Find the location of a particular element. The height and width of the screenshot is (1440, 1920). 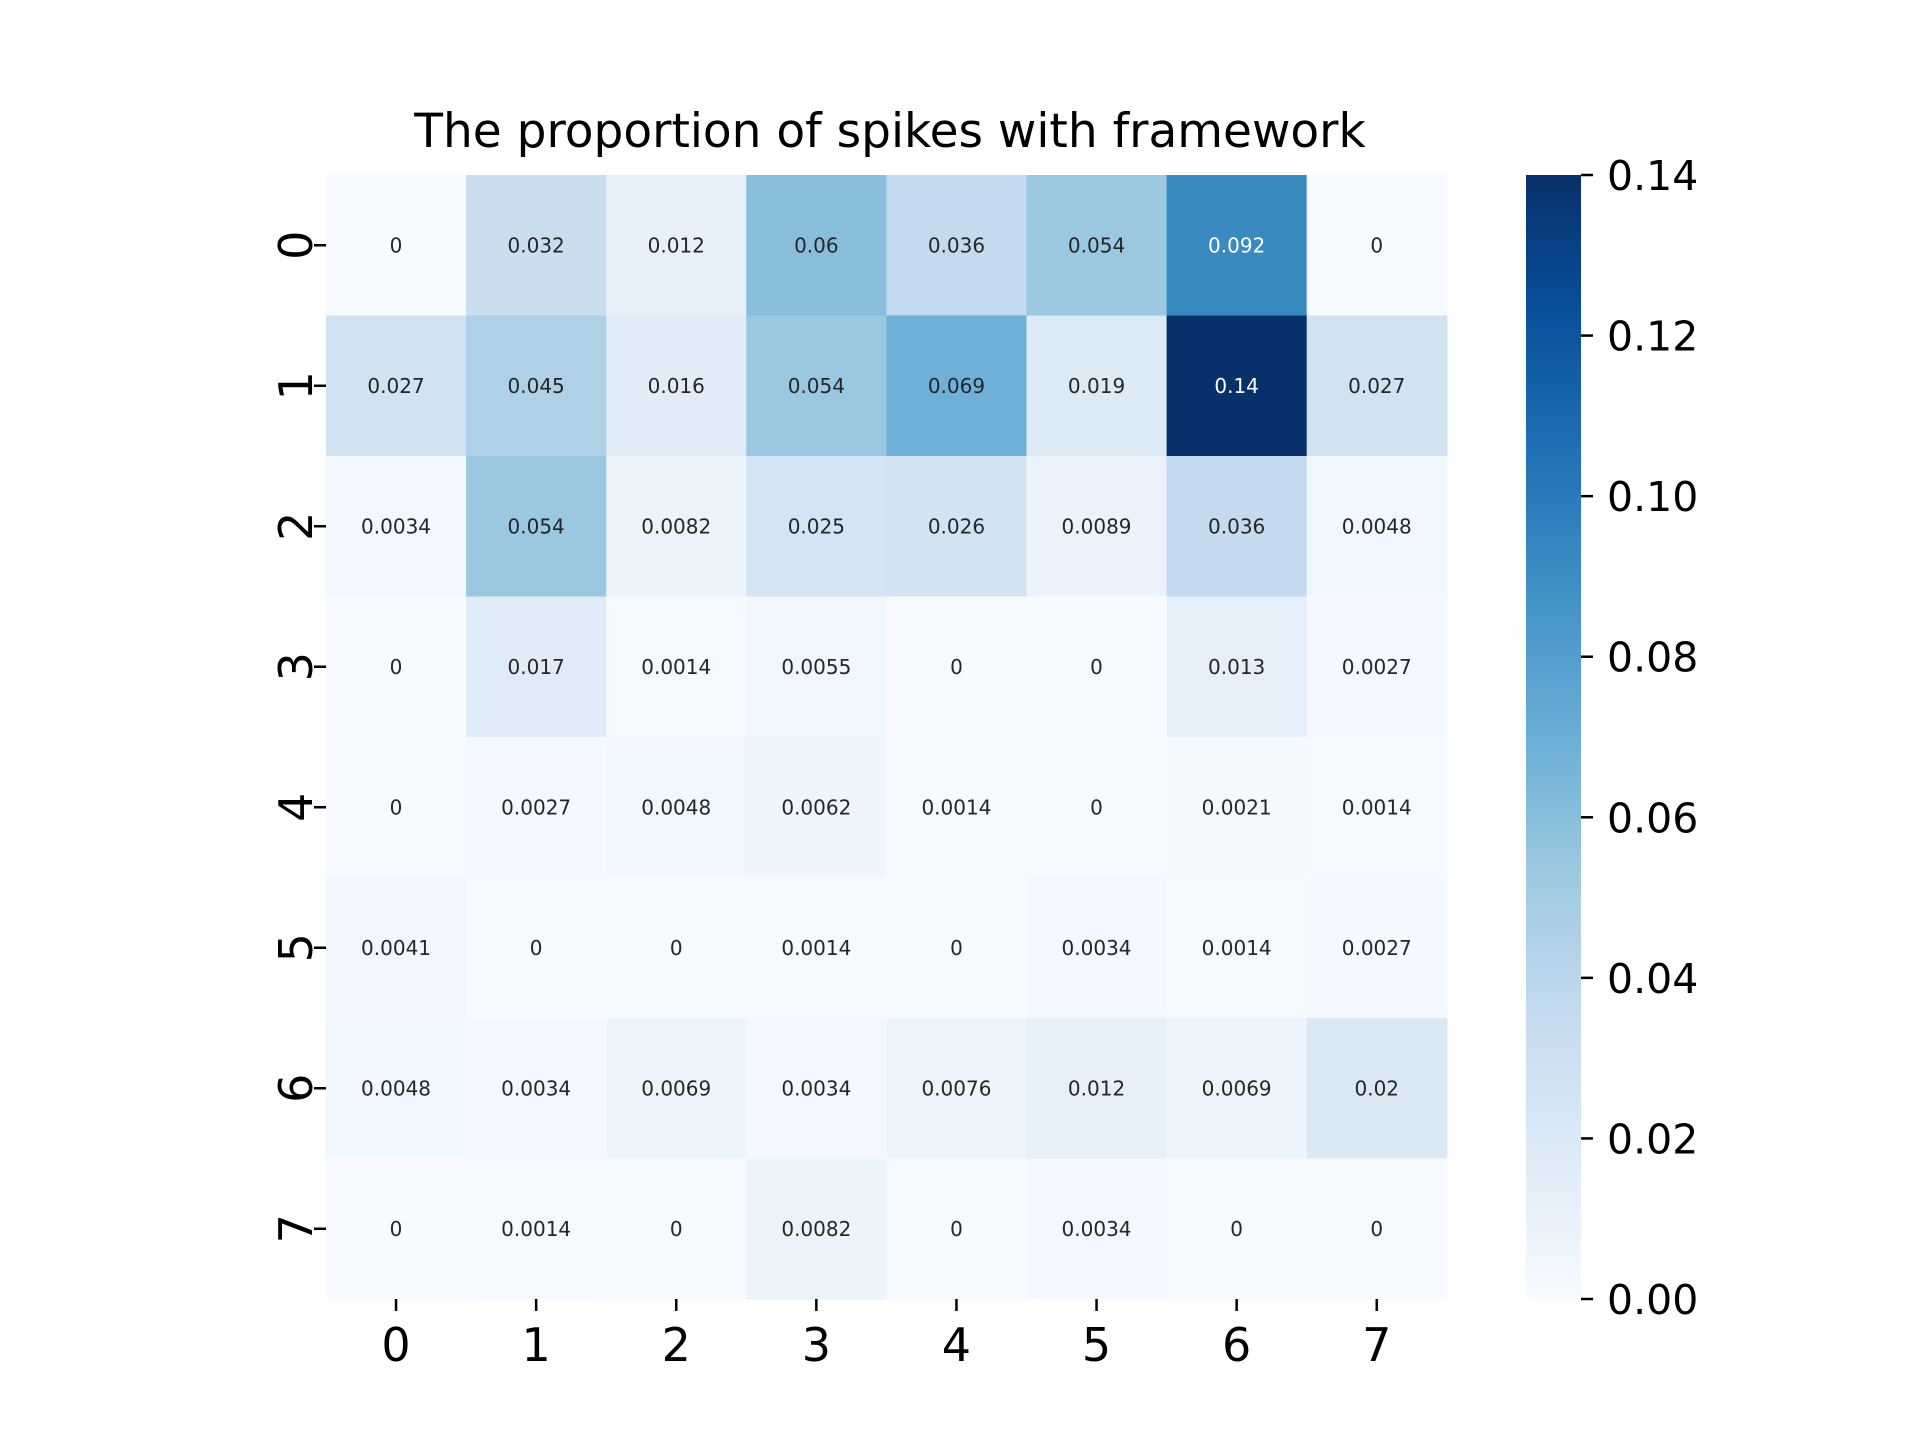

cell-value-label: 0.017 is located at coordinates (536, 667).